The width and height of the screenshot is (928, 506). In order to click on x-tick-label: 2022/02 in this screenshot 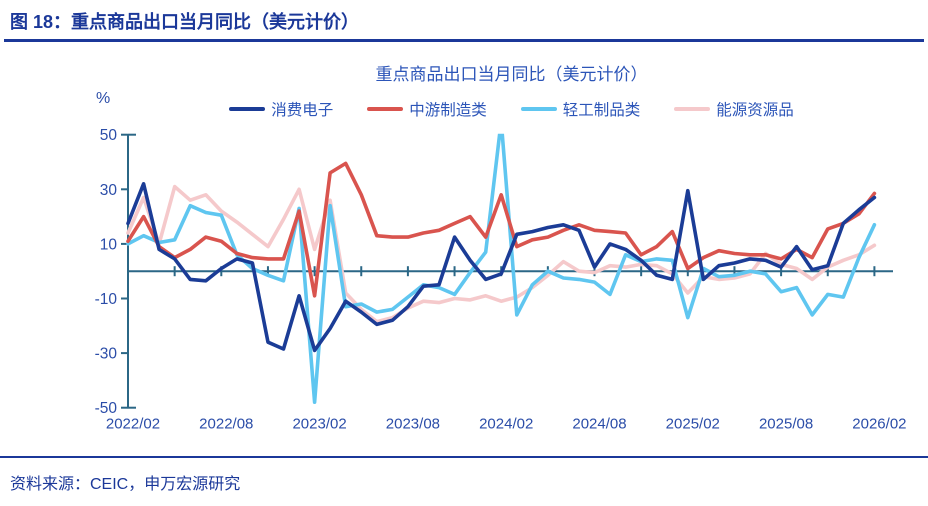, I will do `click(133, 424)`.